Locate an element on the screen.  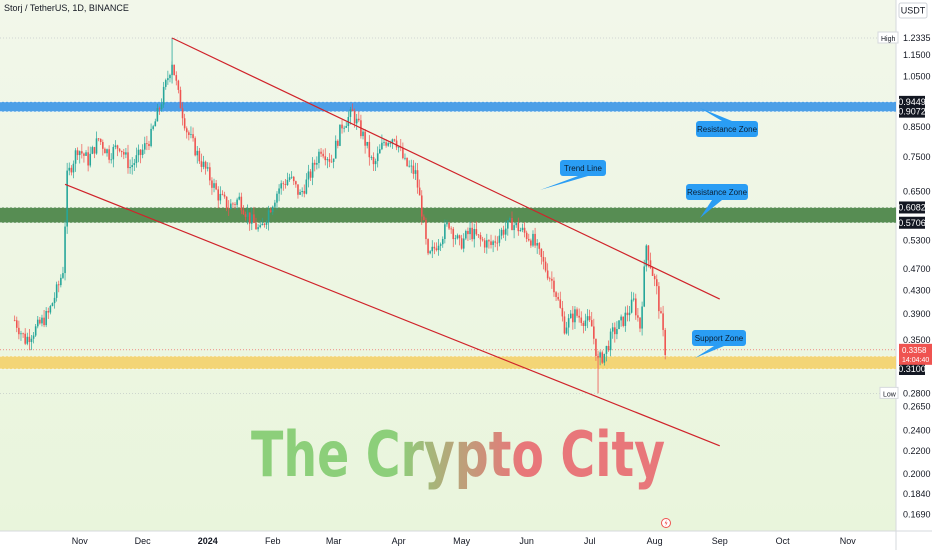
zone-price-tag is located at coordinates (912, 222).